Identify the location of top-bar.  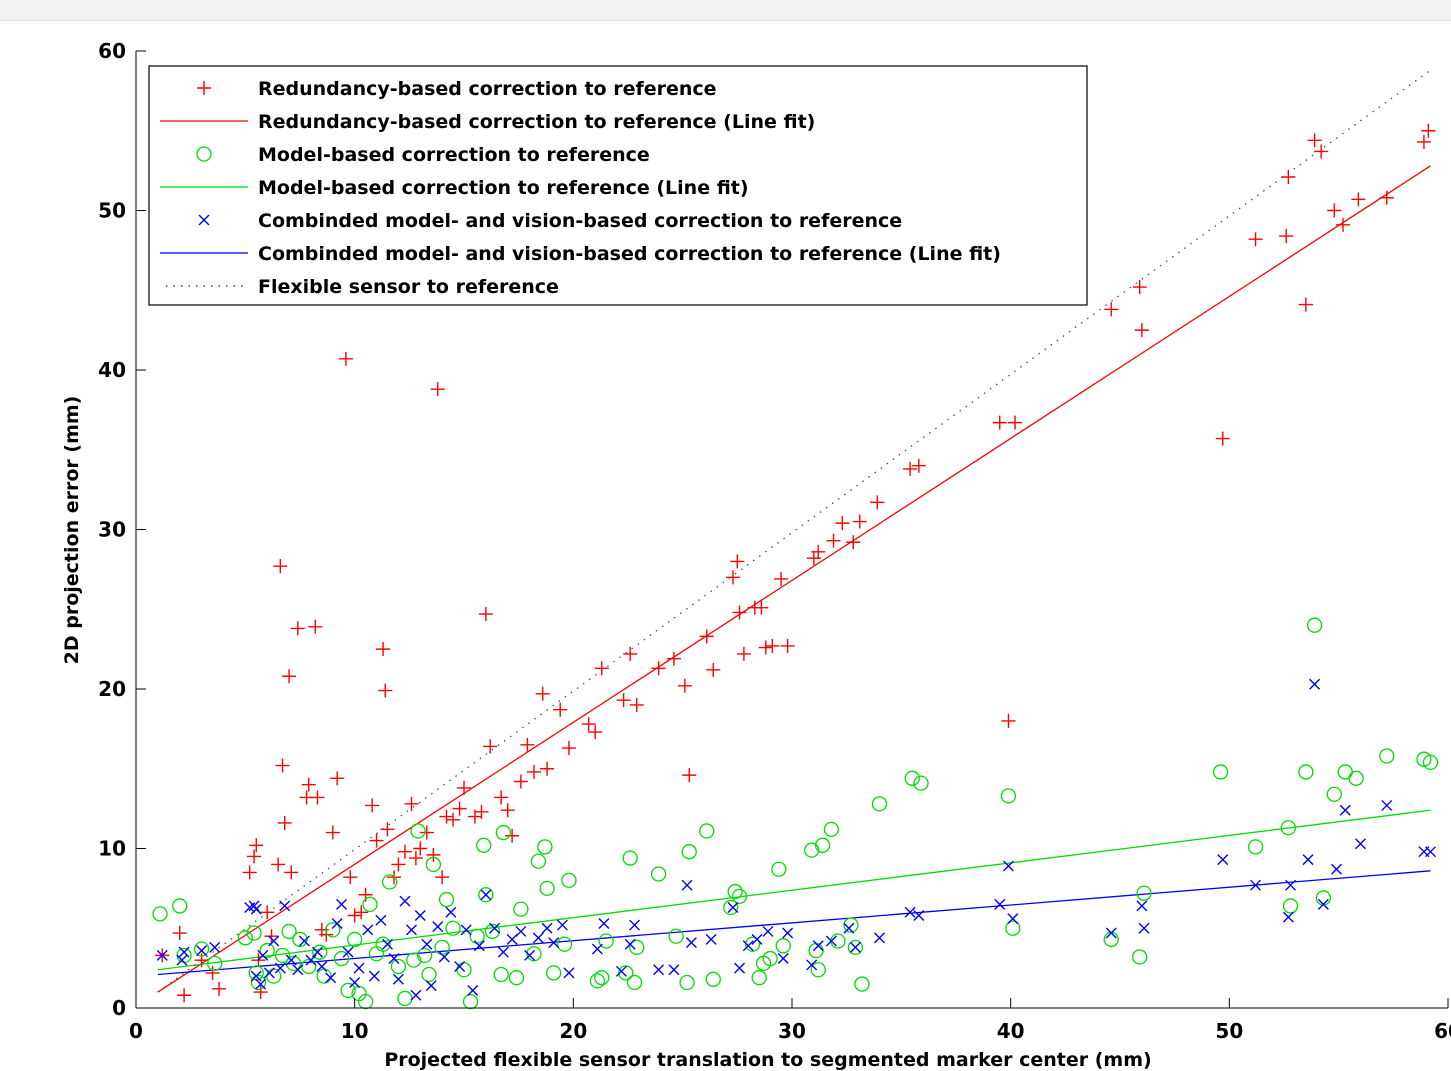
(725, 10).